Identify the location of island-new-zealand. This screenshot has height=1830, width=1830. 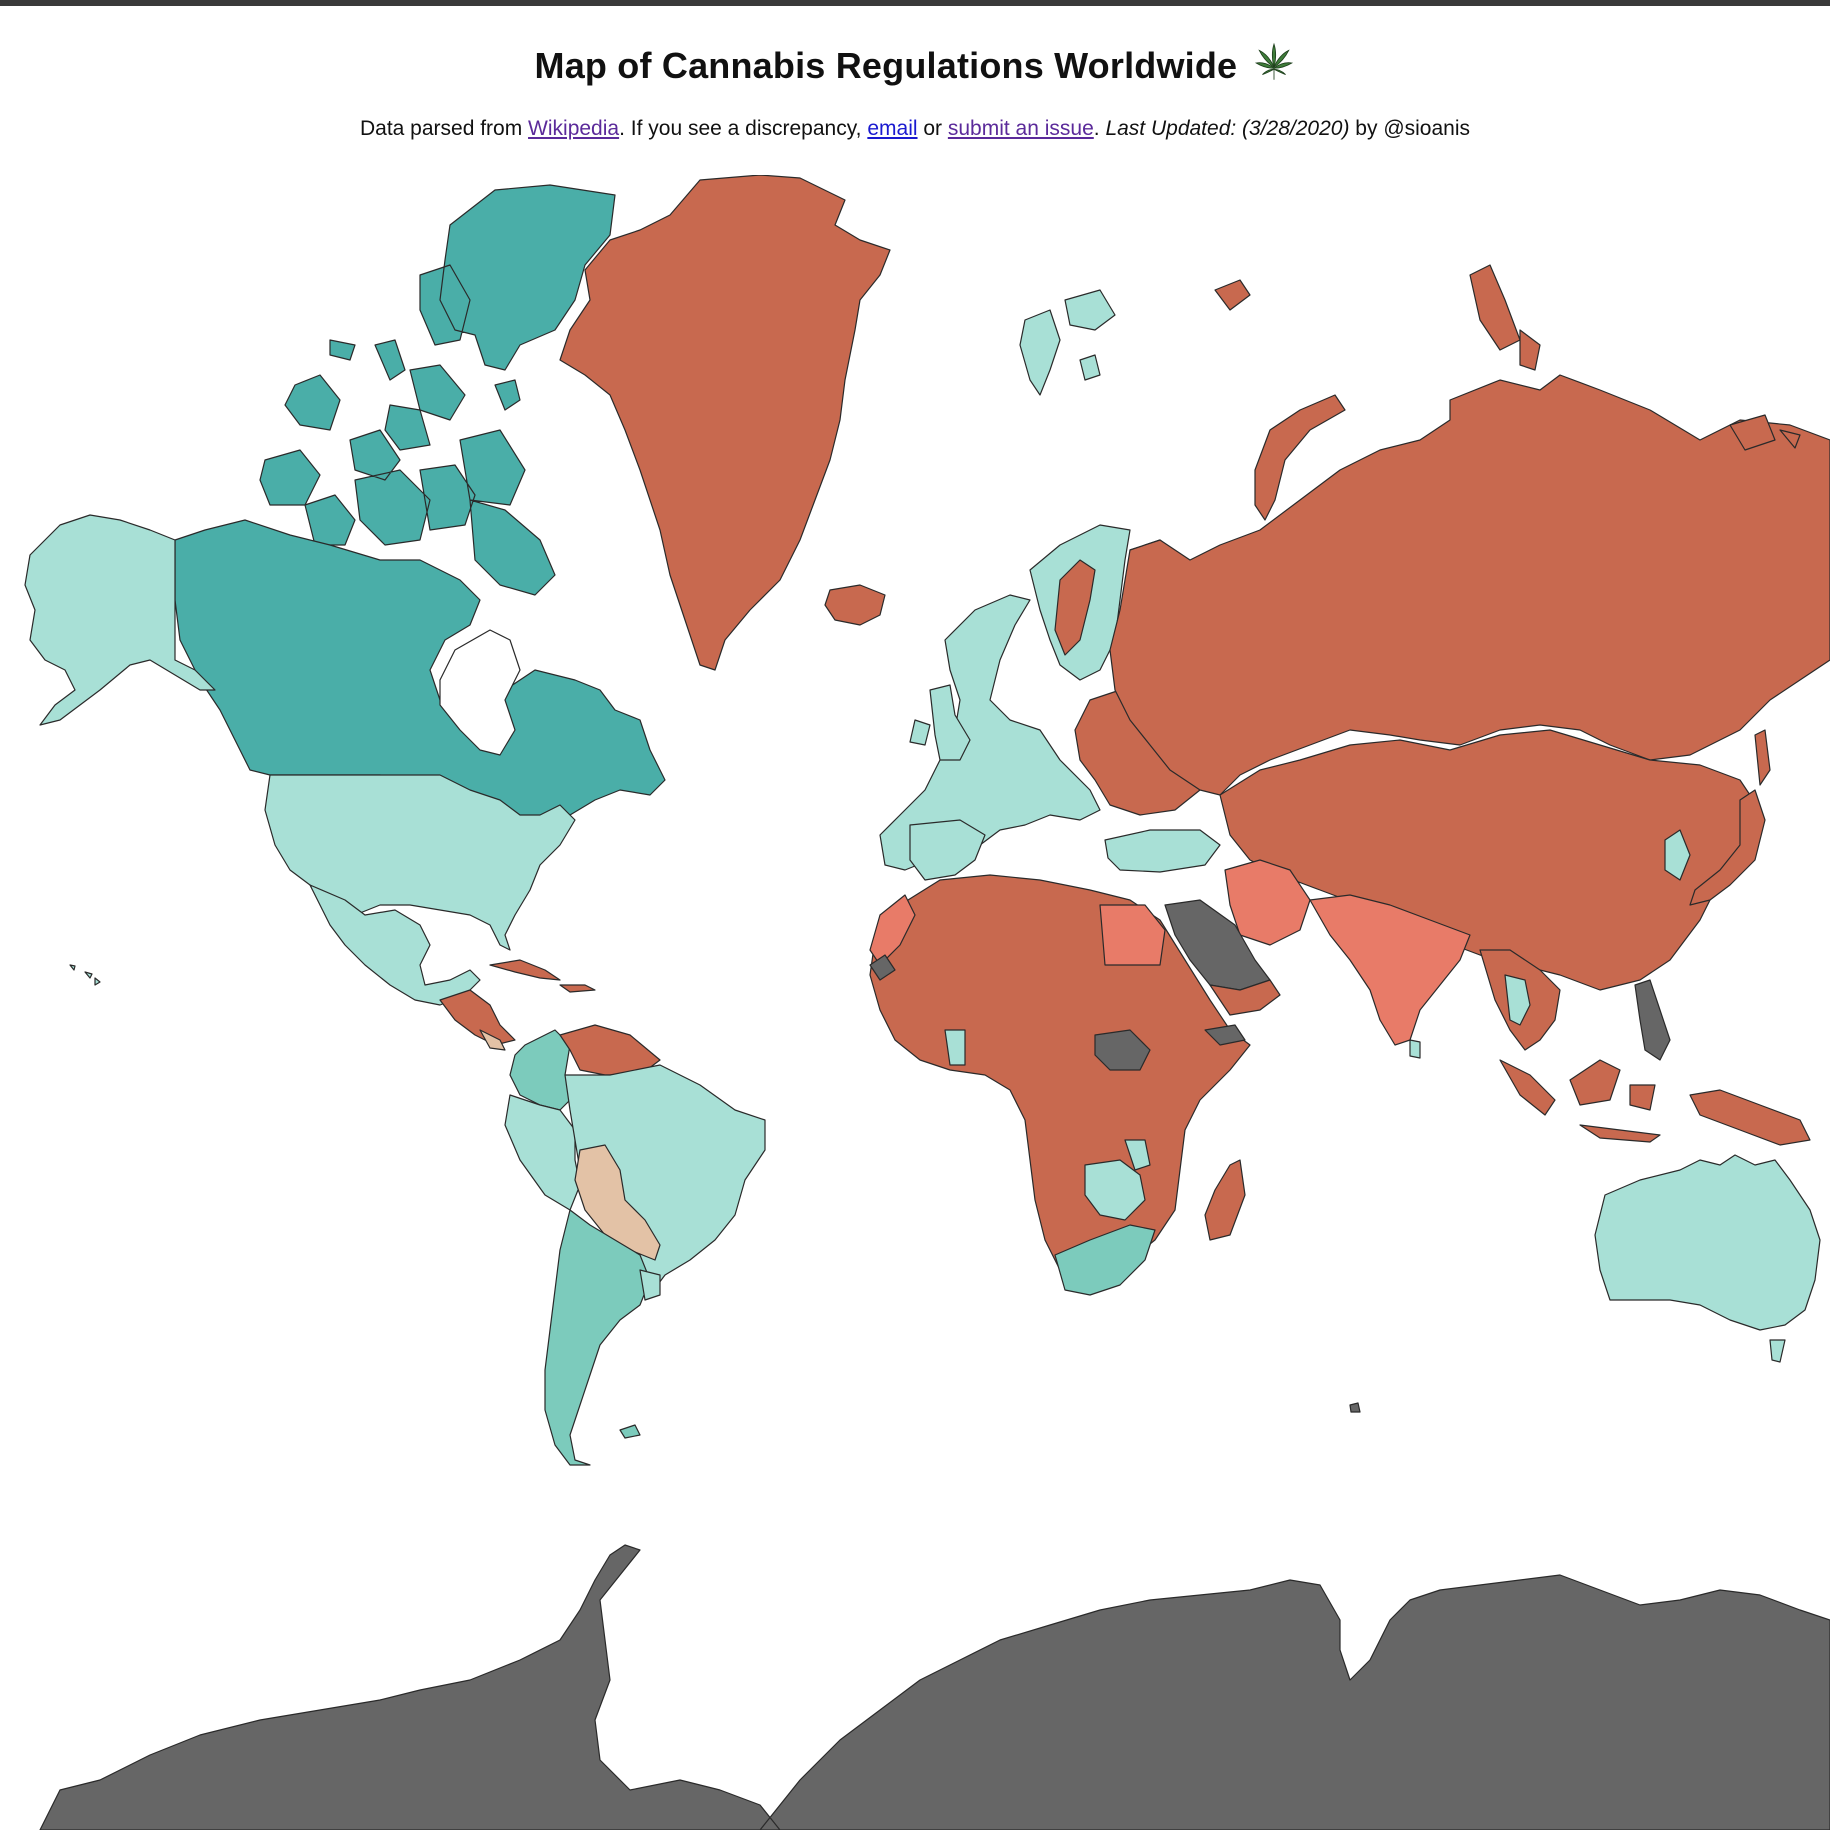
(1355, 1407).